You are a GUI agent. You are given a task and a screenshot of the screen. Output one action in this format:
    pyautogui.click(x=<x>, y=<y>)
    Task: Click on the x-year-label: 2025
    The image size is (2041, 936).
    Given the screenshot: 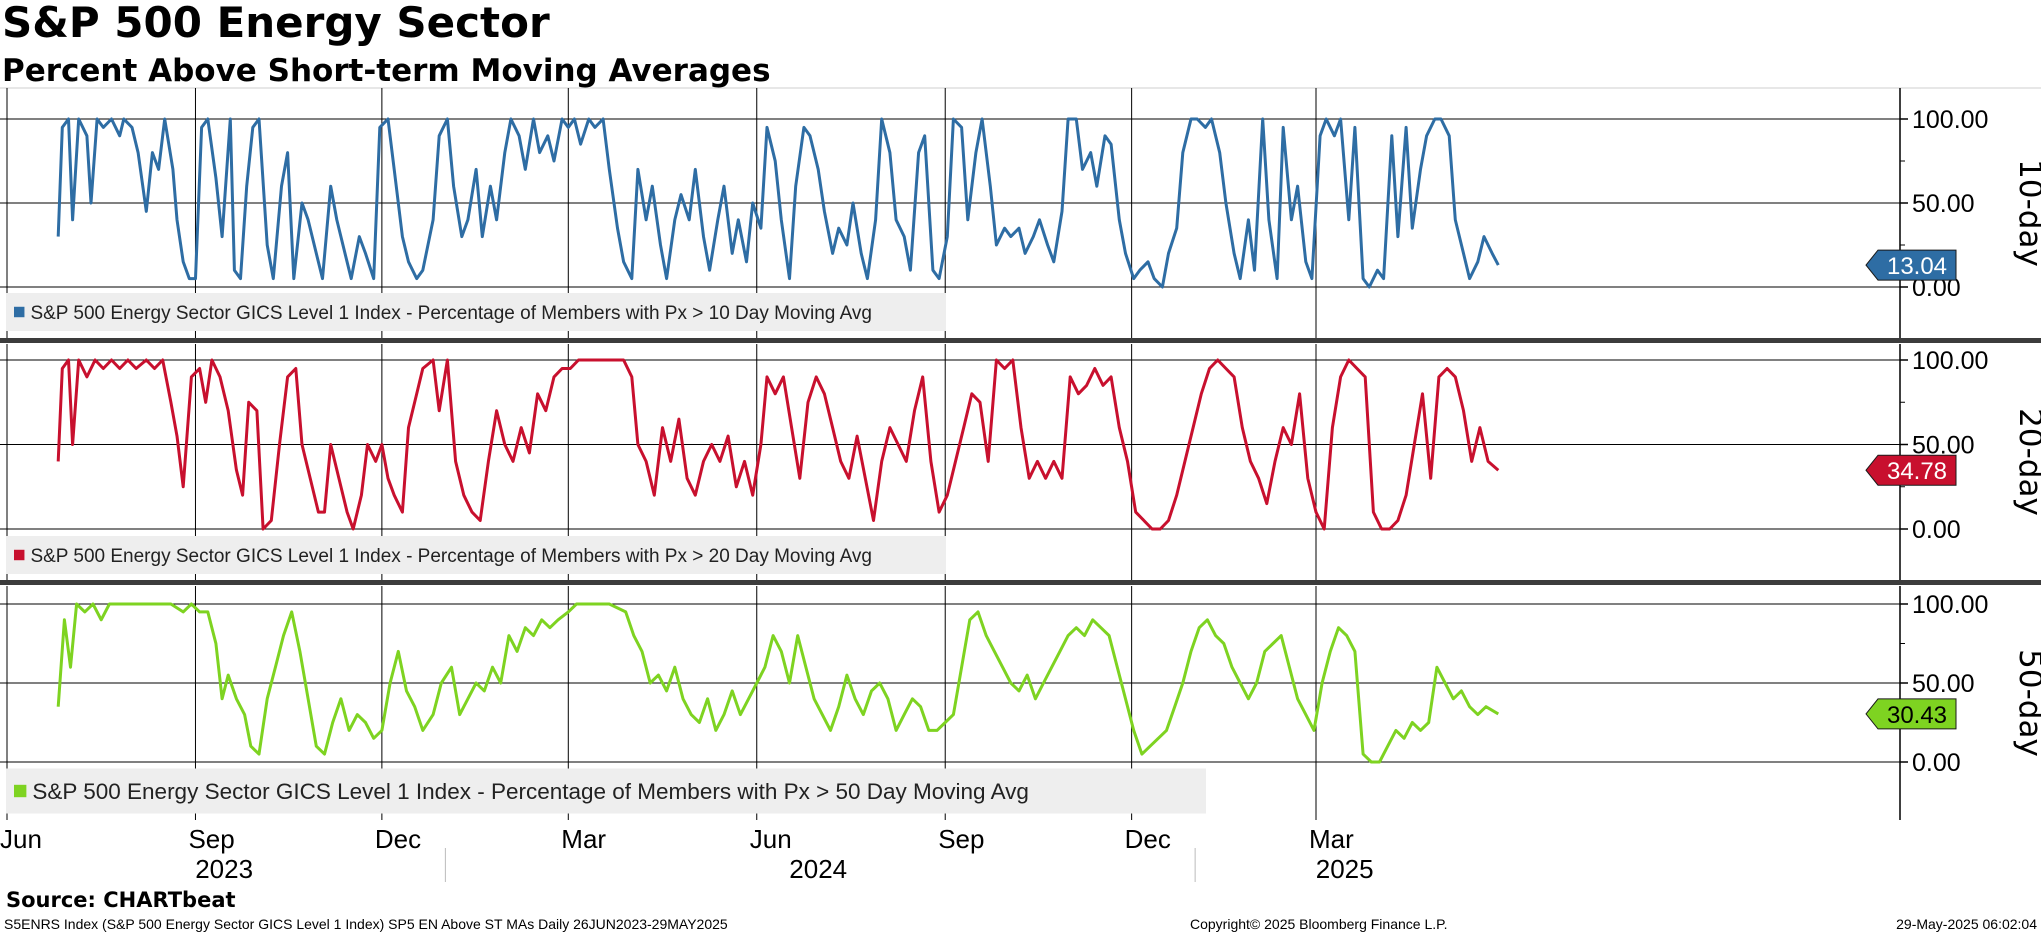 What is the action you would take?
    pyautogui.click(x=1345, y=869)
    